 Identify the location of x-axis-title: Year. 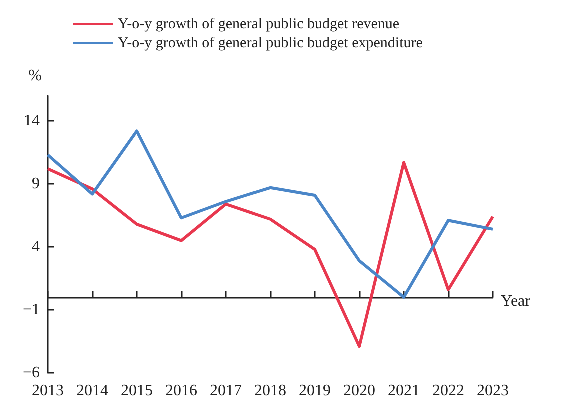
(516, 301).